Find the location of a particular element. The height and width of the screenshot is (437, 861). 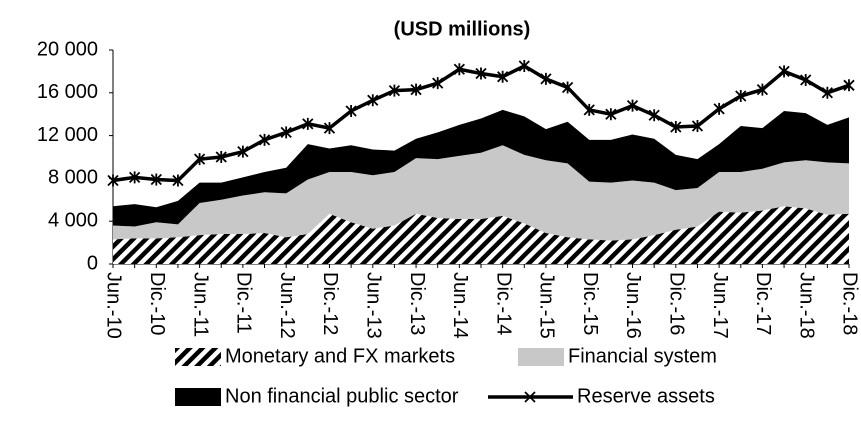

x-tick-label: Jun.-15 is located at coordinates (547, 305).